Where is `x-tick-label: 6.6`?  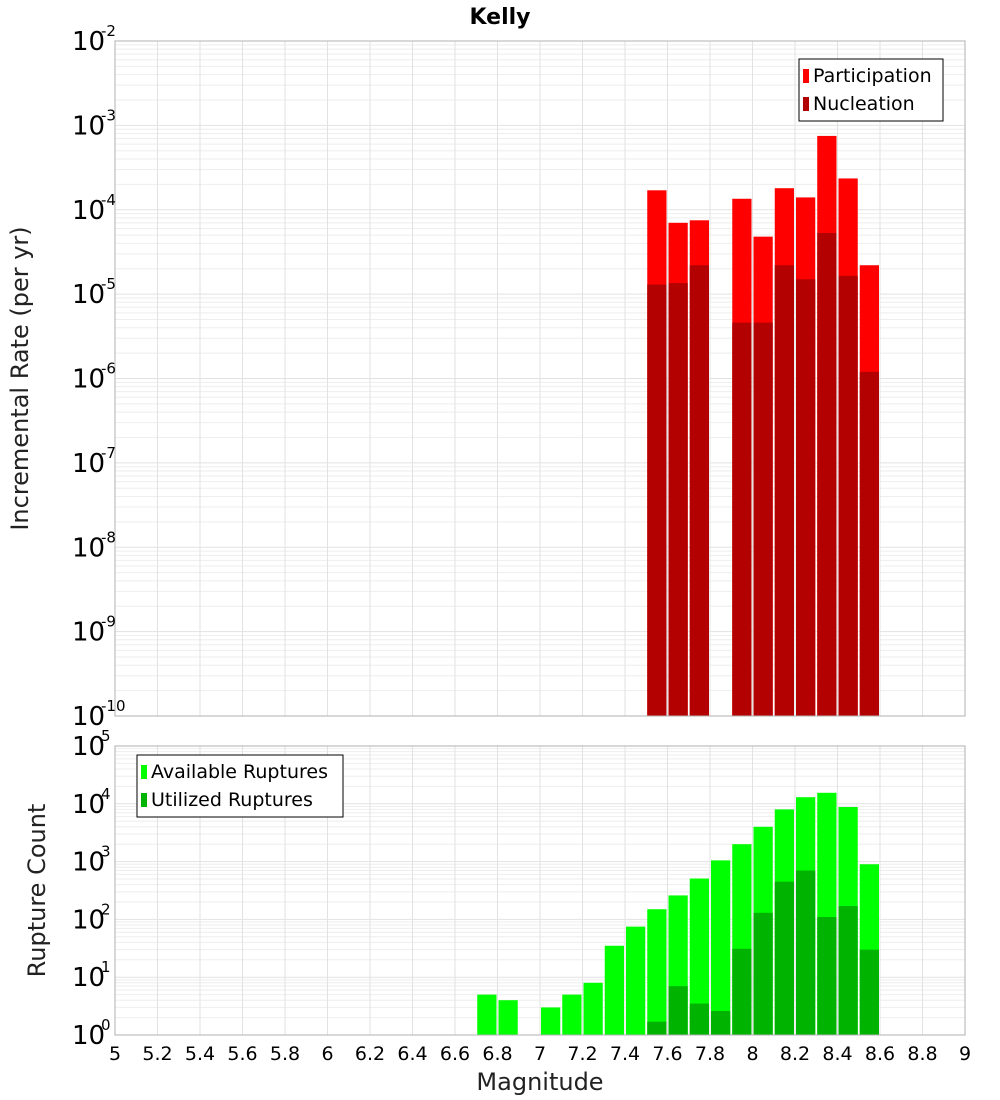 x-tick-label: 6.6 is located at coordinates (455, 1054).